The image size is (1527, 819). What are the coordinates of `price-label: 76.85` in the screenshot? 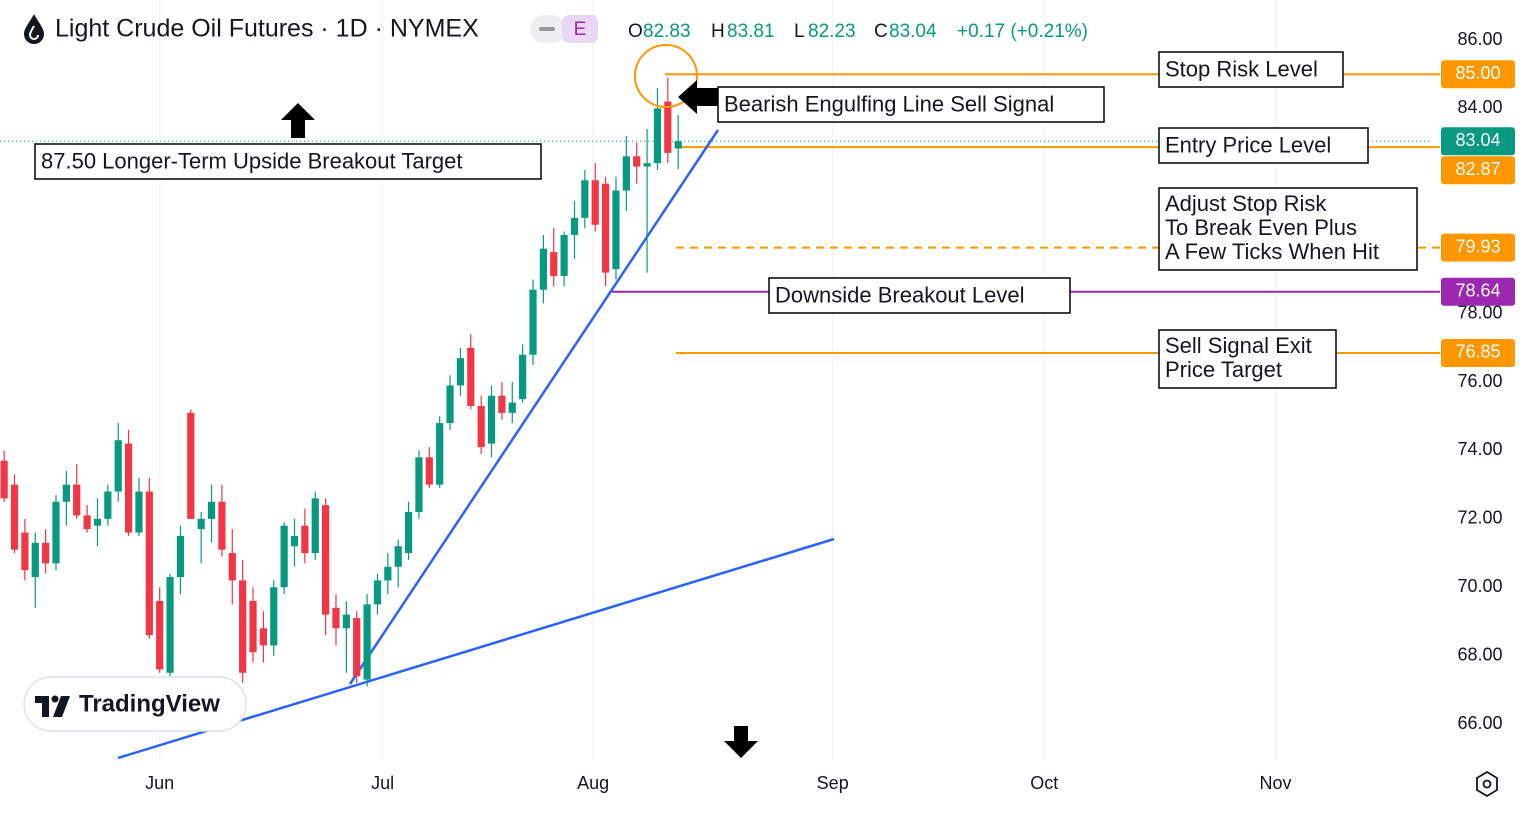 It's located at (1477, 352).